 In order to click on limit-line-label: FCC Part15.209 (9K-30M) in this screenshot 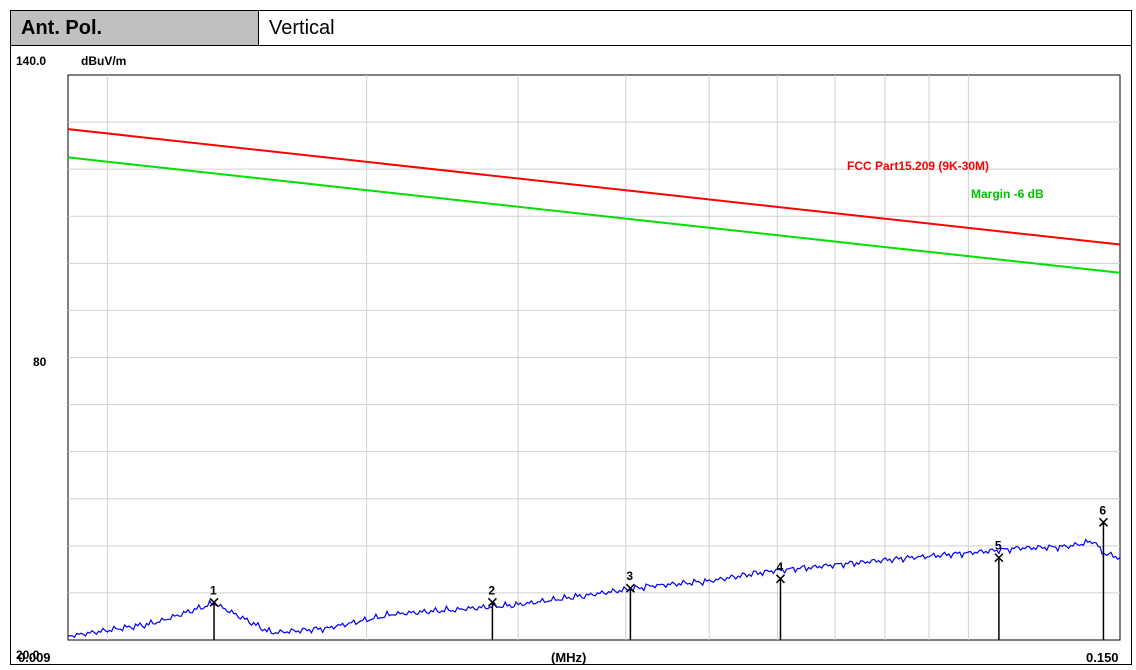, I will do `click(918, 166)`.